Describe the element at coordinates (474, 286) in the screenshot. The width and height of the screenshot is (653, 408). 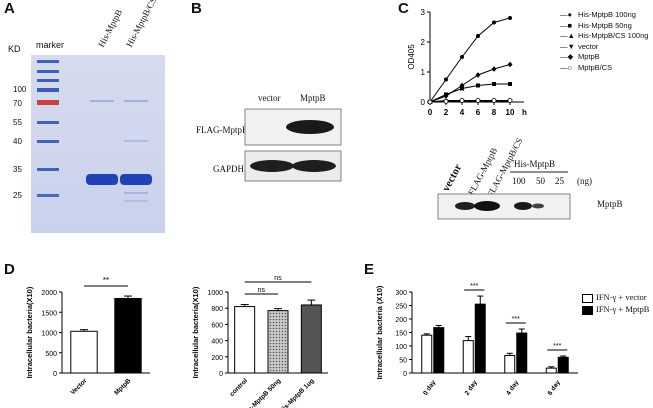
I see `sig-e-label-1: ***` at that location.